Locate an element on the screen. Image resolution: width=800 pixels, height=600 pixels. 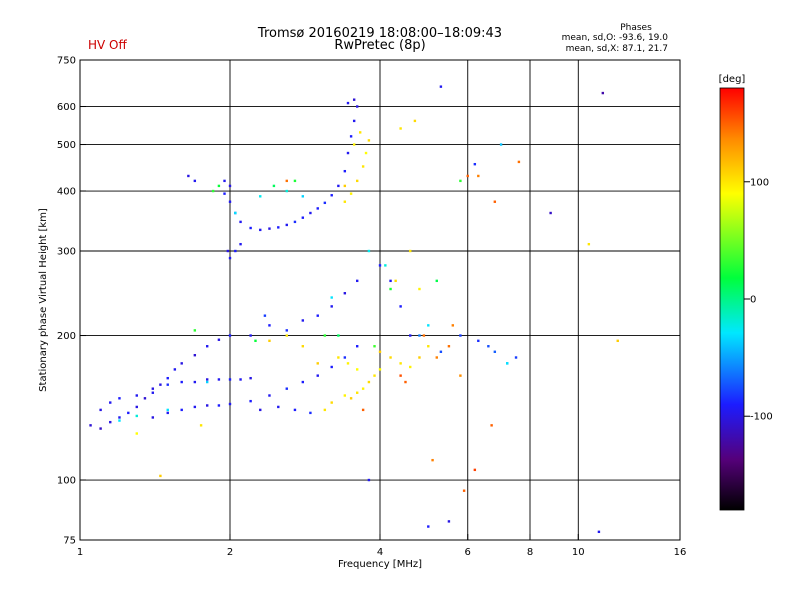
chart-subtitle: RwPretec (8p) is located at coordinates (380, 45).